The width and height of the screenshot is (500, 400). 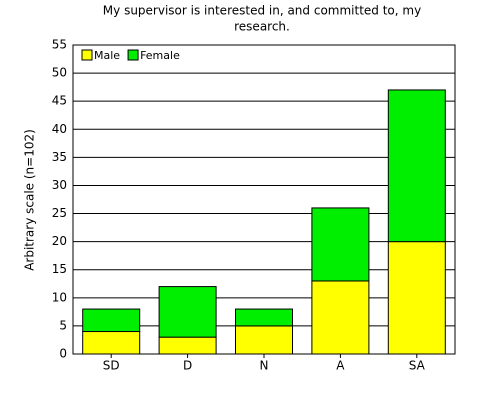 I want to click on x-tick-label: D, so click(x=187, y=366).